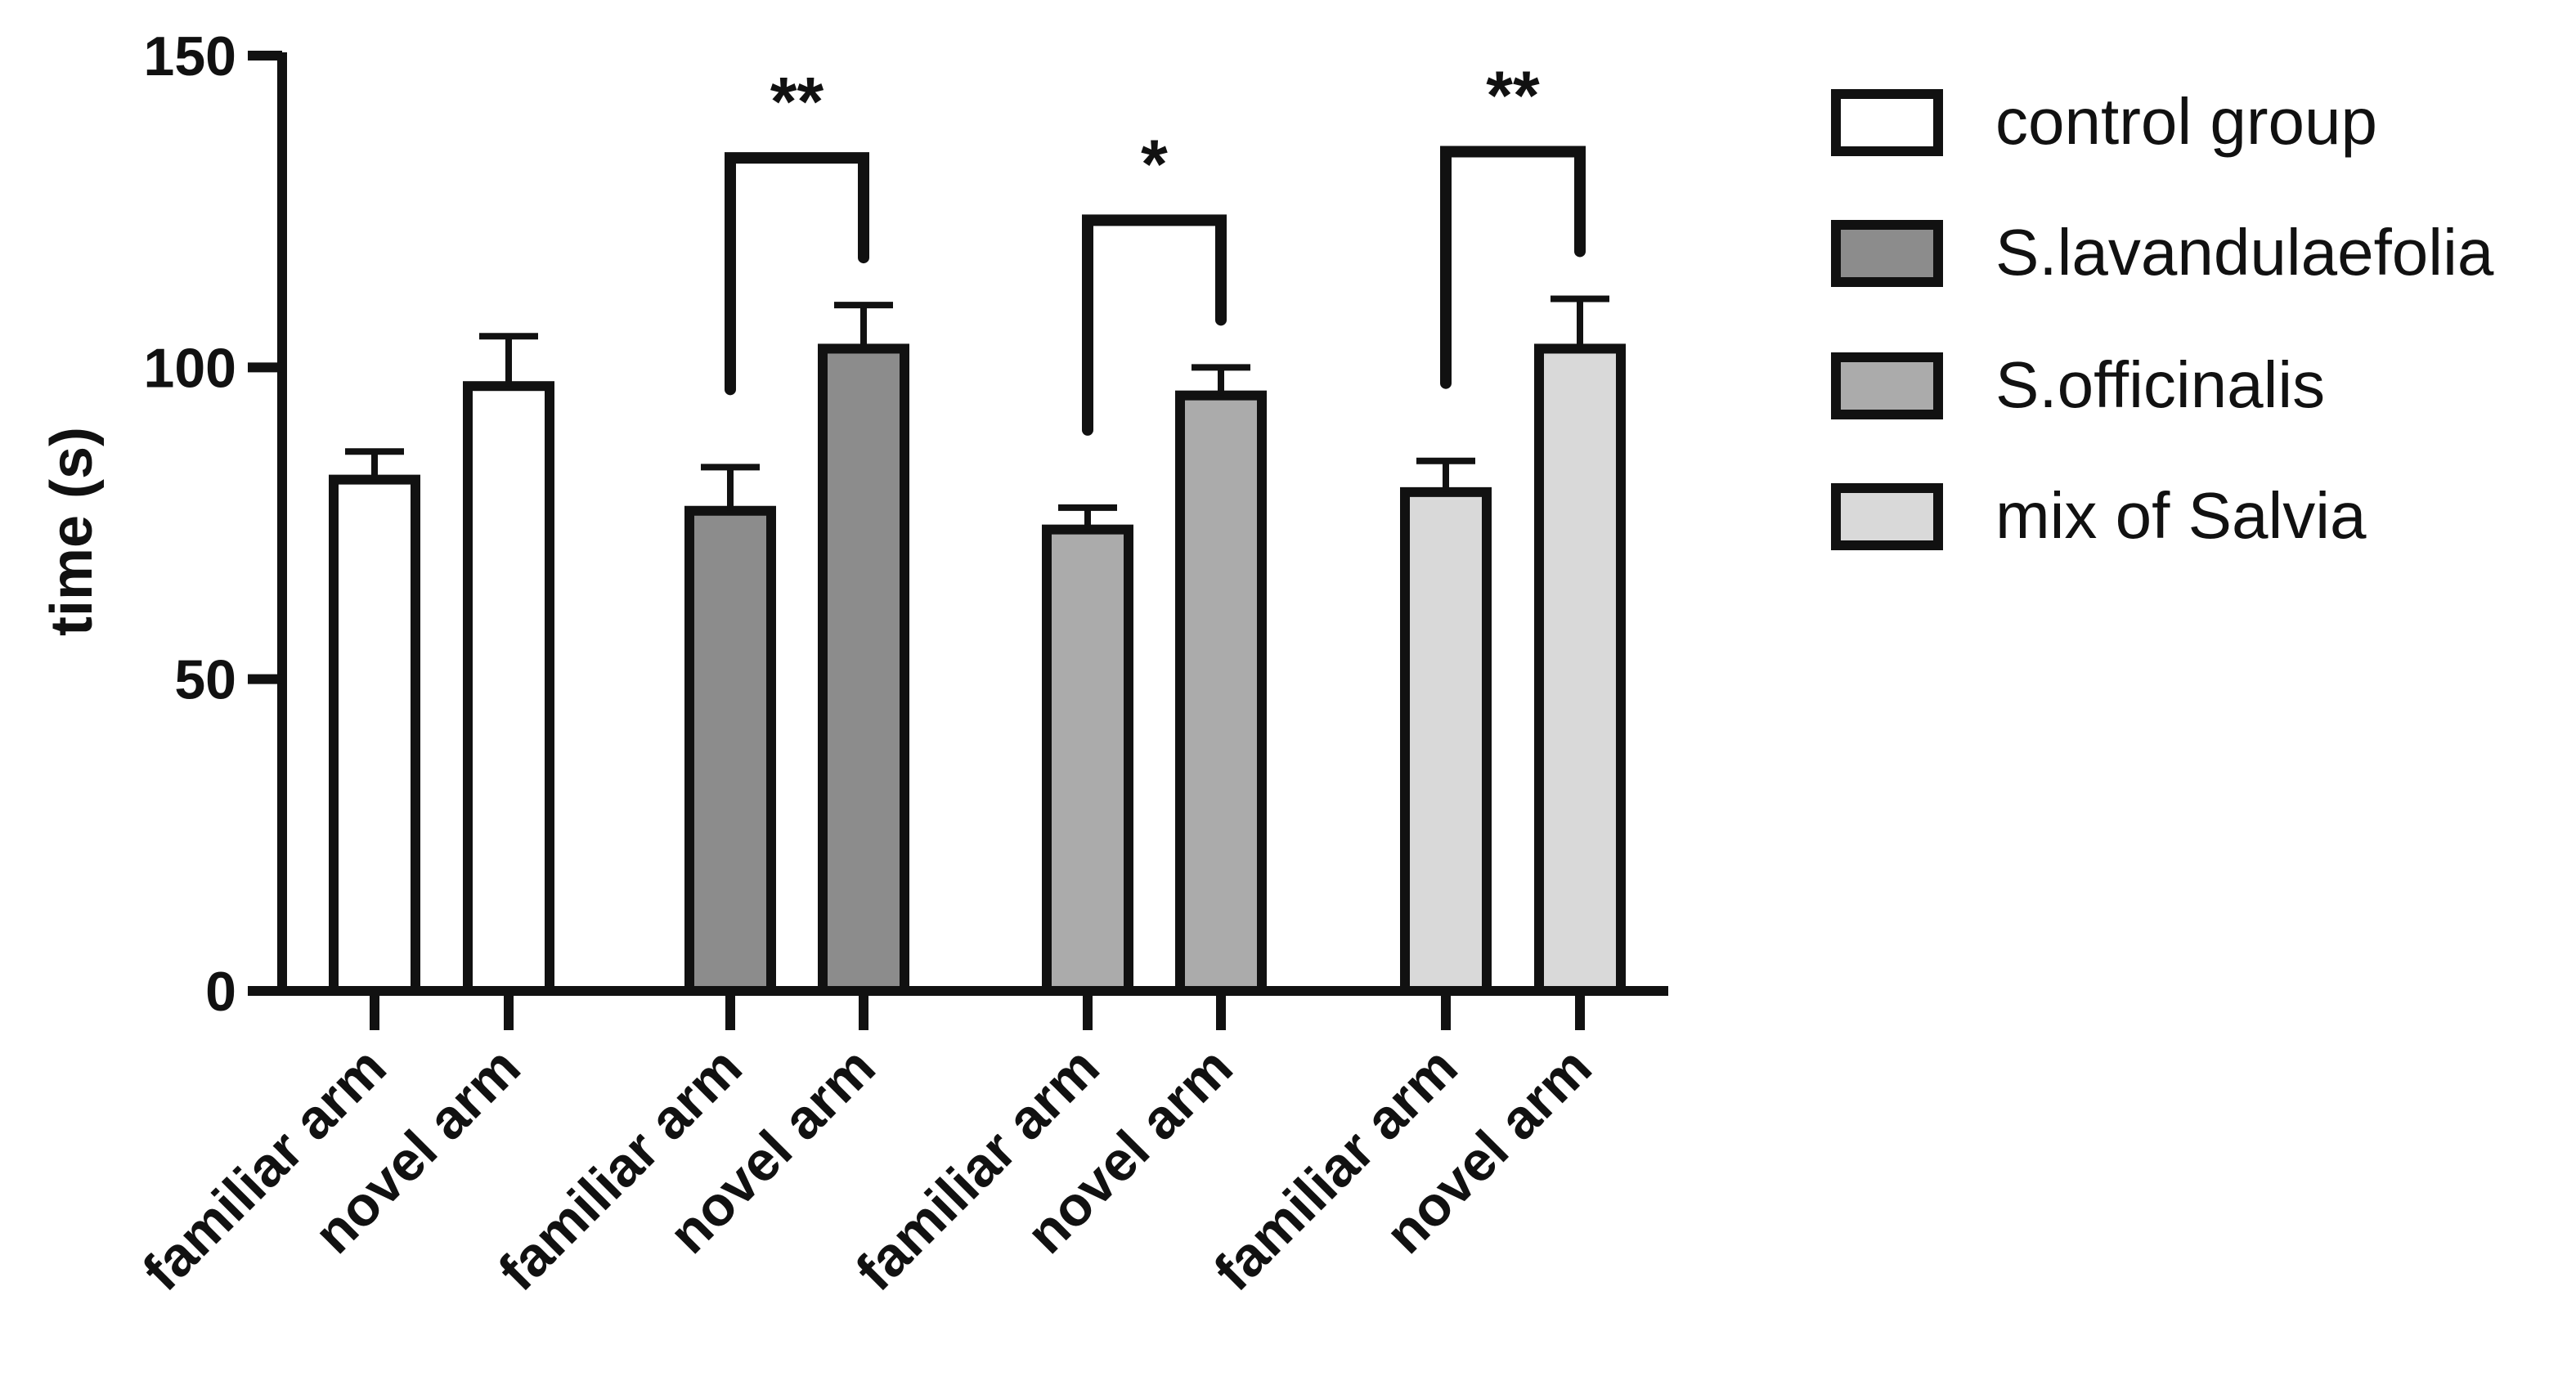  I want to click on bar-mix-of-salvia-familiar, so click(1446, 741).